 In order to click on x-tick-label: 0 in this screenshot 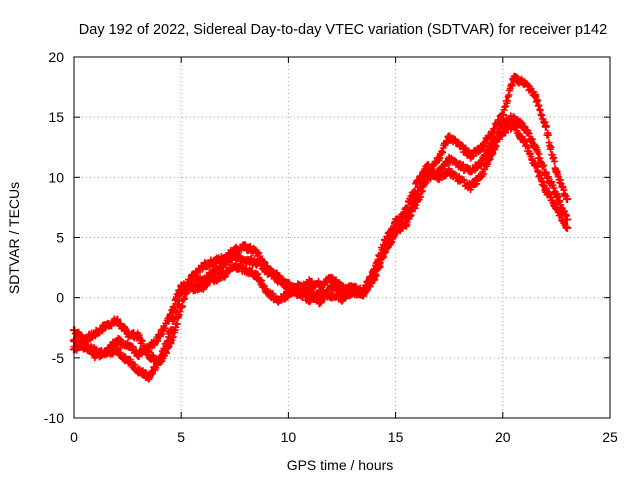, I will do `click(74, 437)`.